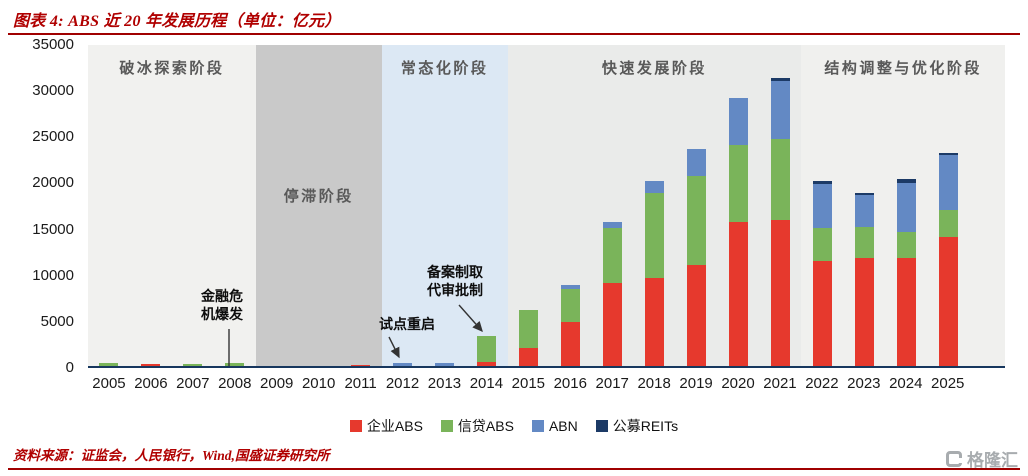 This screenshot has height=476, width=1028. Describe the element at coordinates (360, 383) in the screenshot. I see `x-axis-label: 2011` at that location.